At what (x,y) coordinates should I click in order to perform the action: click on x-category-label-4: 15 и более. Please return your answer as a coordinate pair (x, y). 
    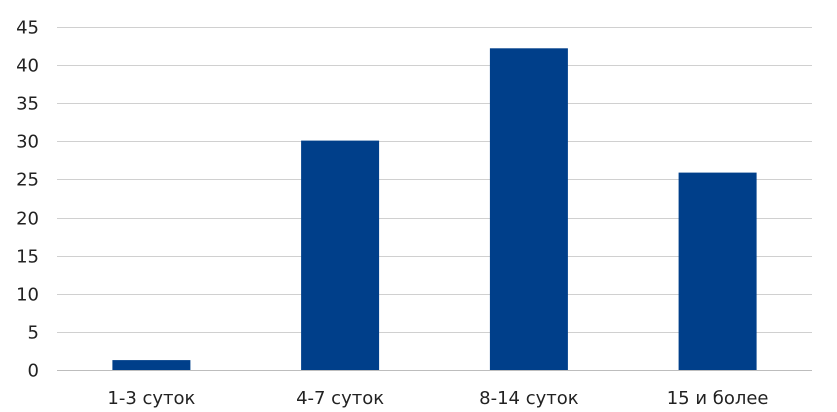
    Looking at the image, I should click on (718, 398).